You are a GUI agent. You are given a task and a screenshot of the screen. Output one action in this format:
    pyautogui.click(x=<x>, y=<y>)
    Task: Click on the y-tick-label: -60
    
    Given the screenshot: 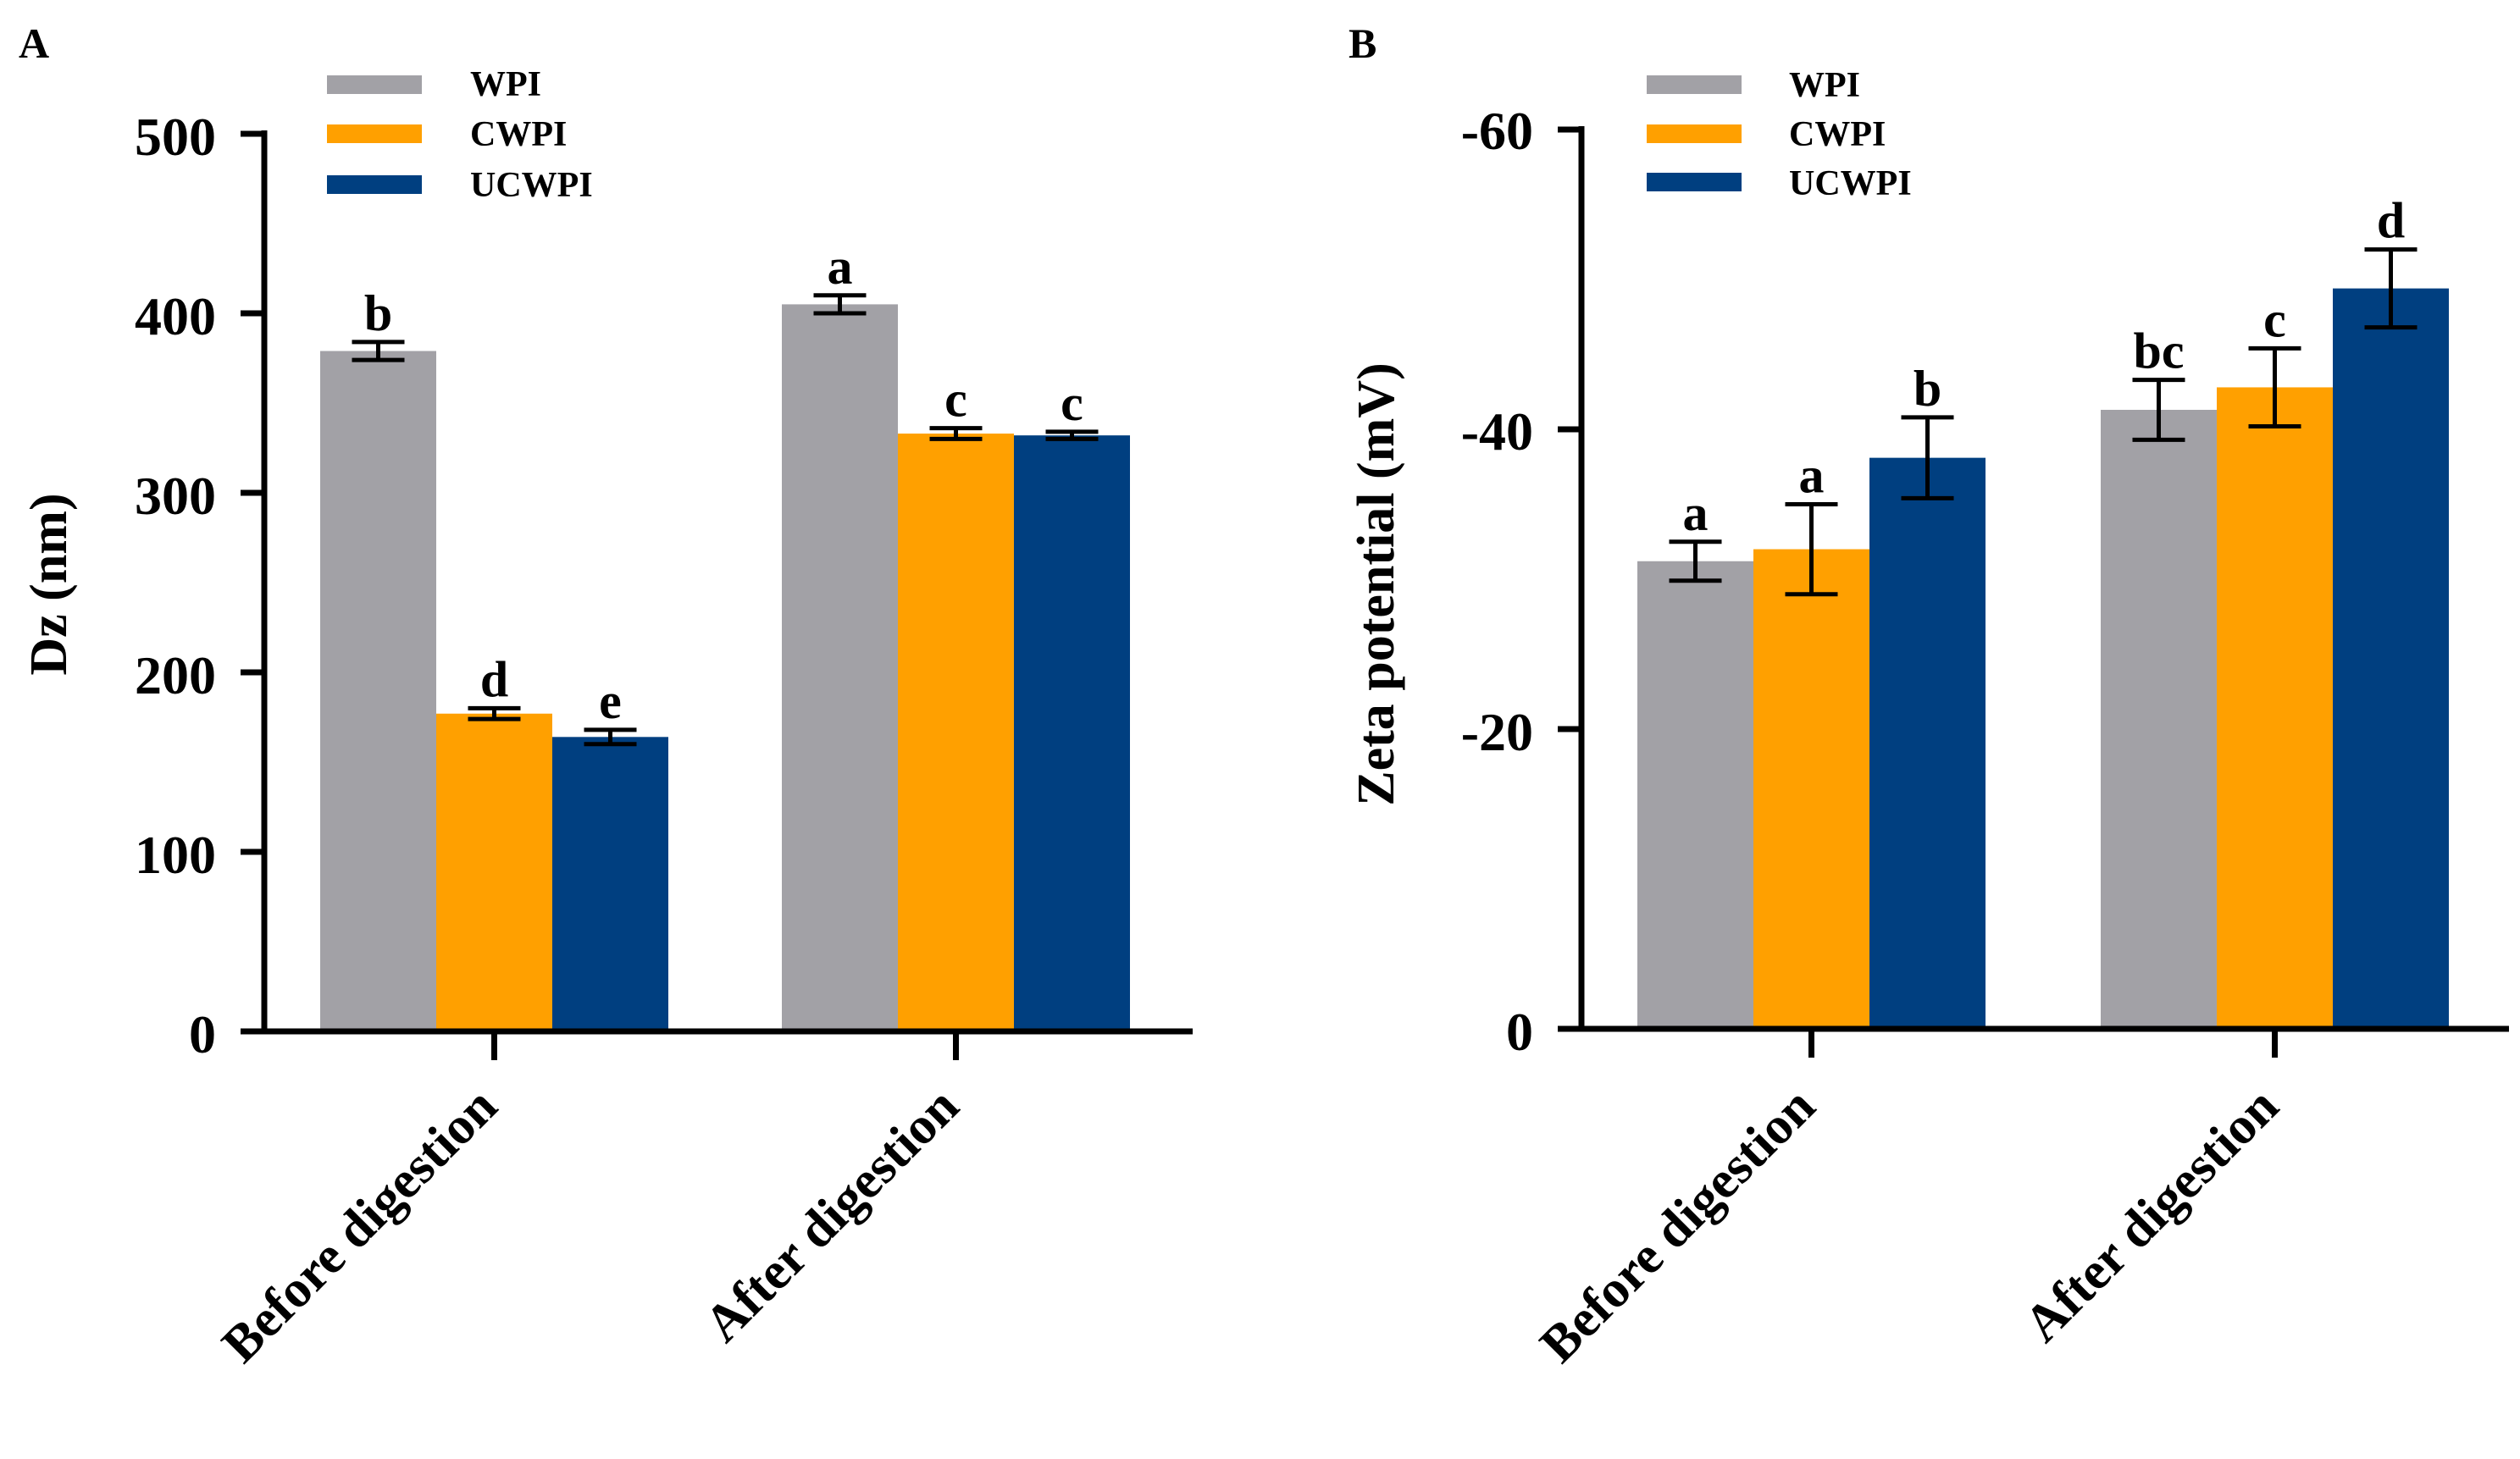 What is the action you would take?
    pyautogui.click(x=1497, y=131)
    